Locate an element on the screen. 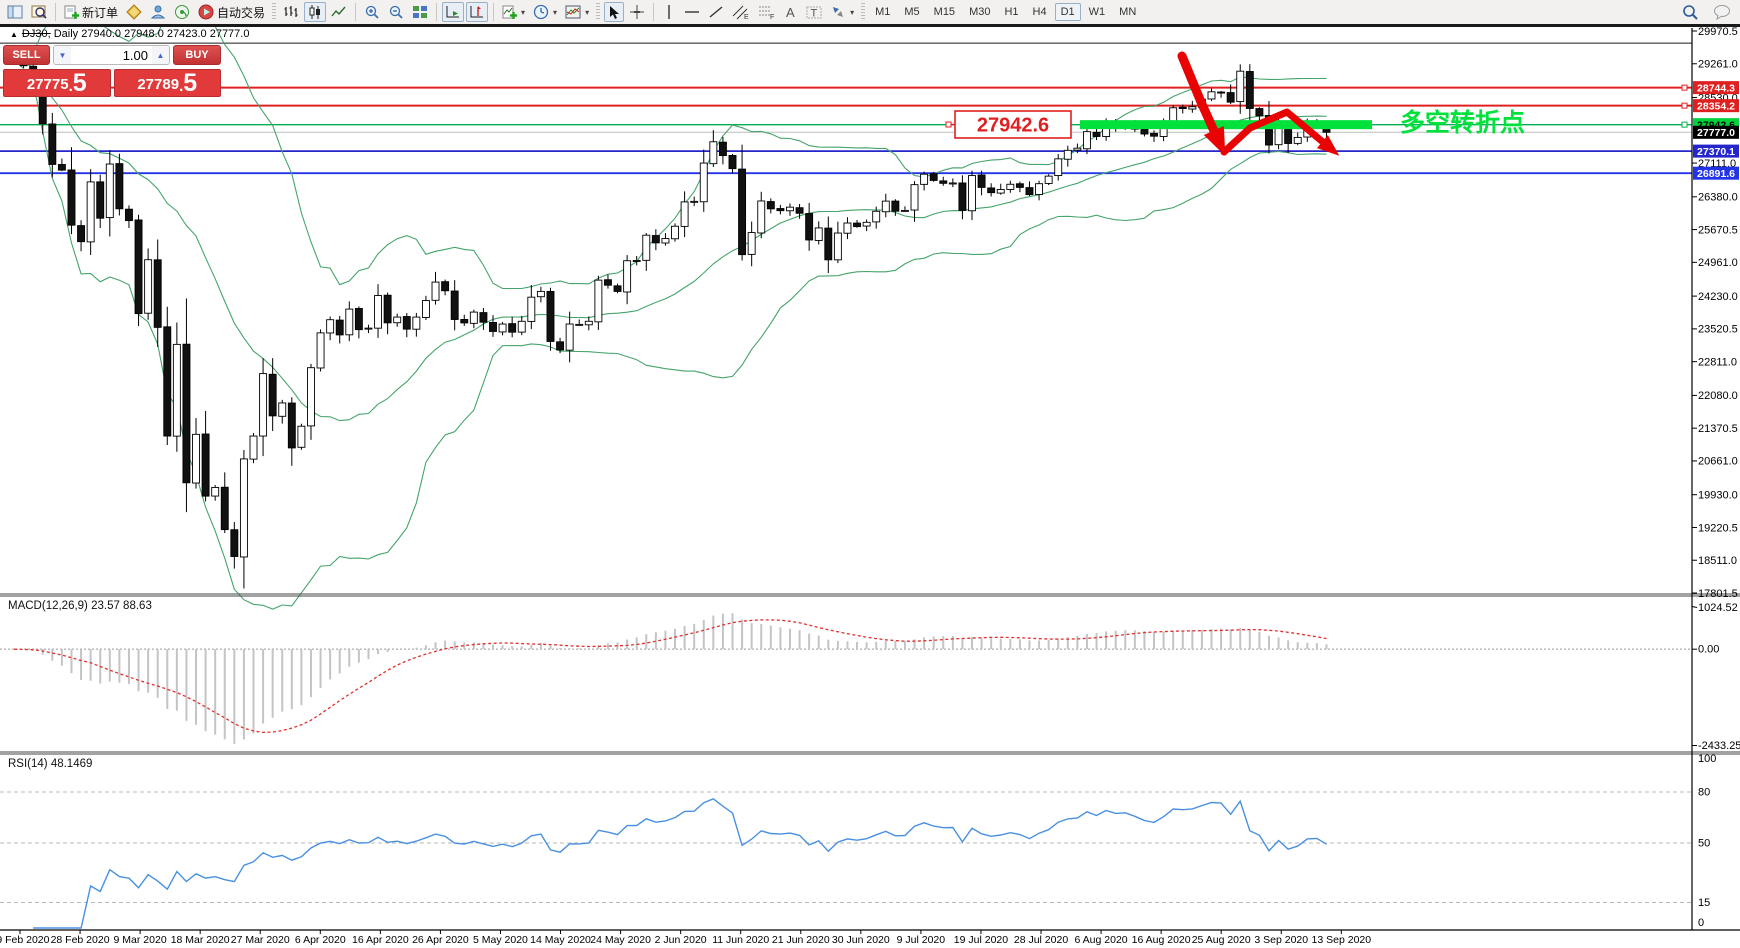  green-band-annotation is located at coordinates (1384, 107).